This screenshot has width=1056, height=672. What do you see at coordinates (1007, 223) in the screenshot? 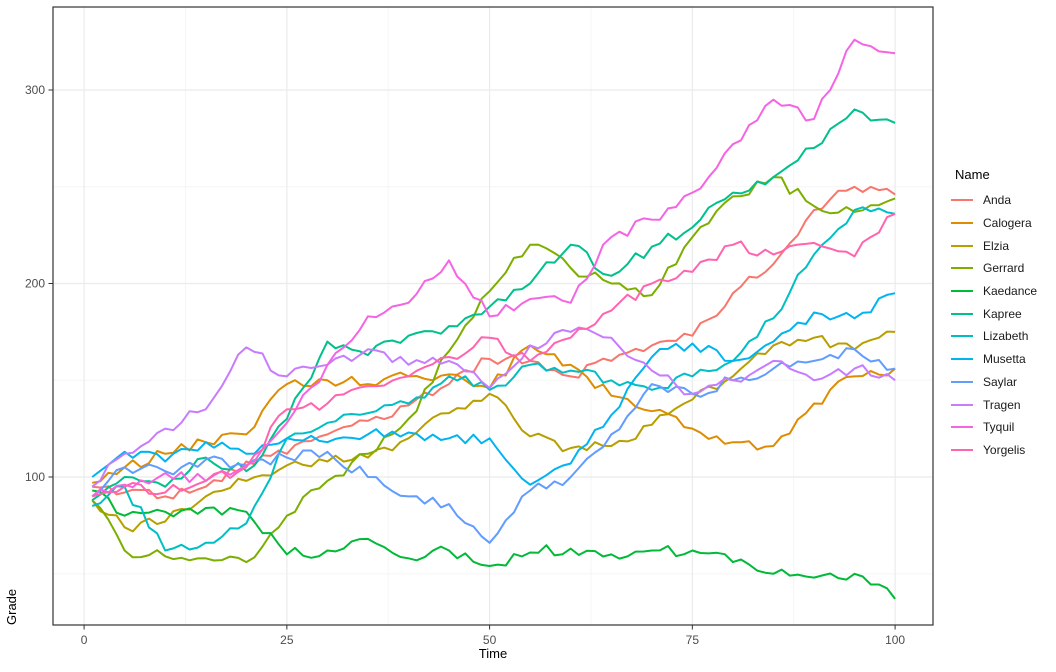
I see `legend-label: Calogera` at bounding box center [1007, 223].